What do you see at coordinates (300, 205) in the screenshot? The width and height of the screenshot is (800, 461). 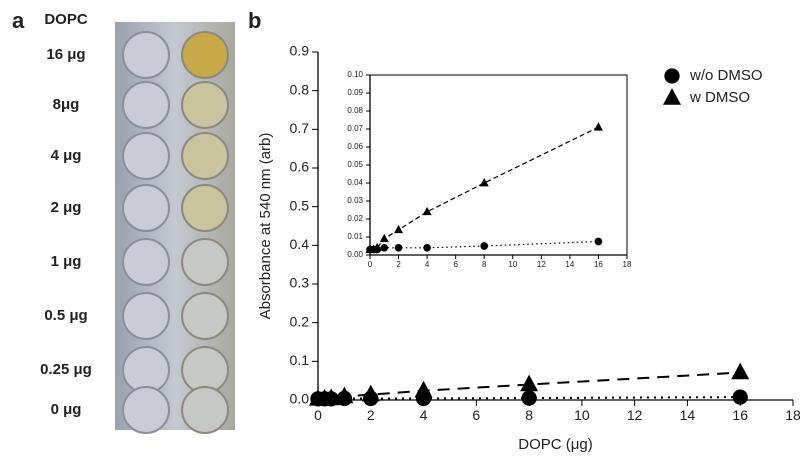 I see `y-tick-label: 0.5` at bounding box center [300, 205].